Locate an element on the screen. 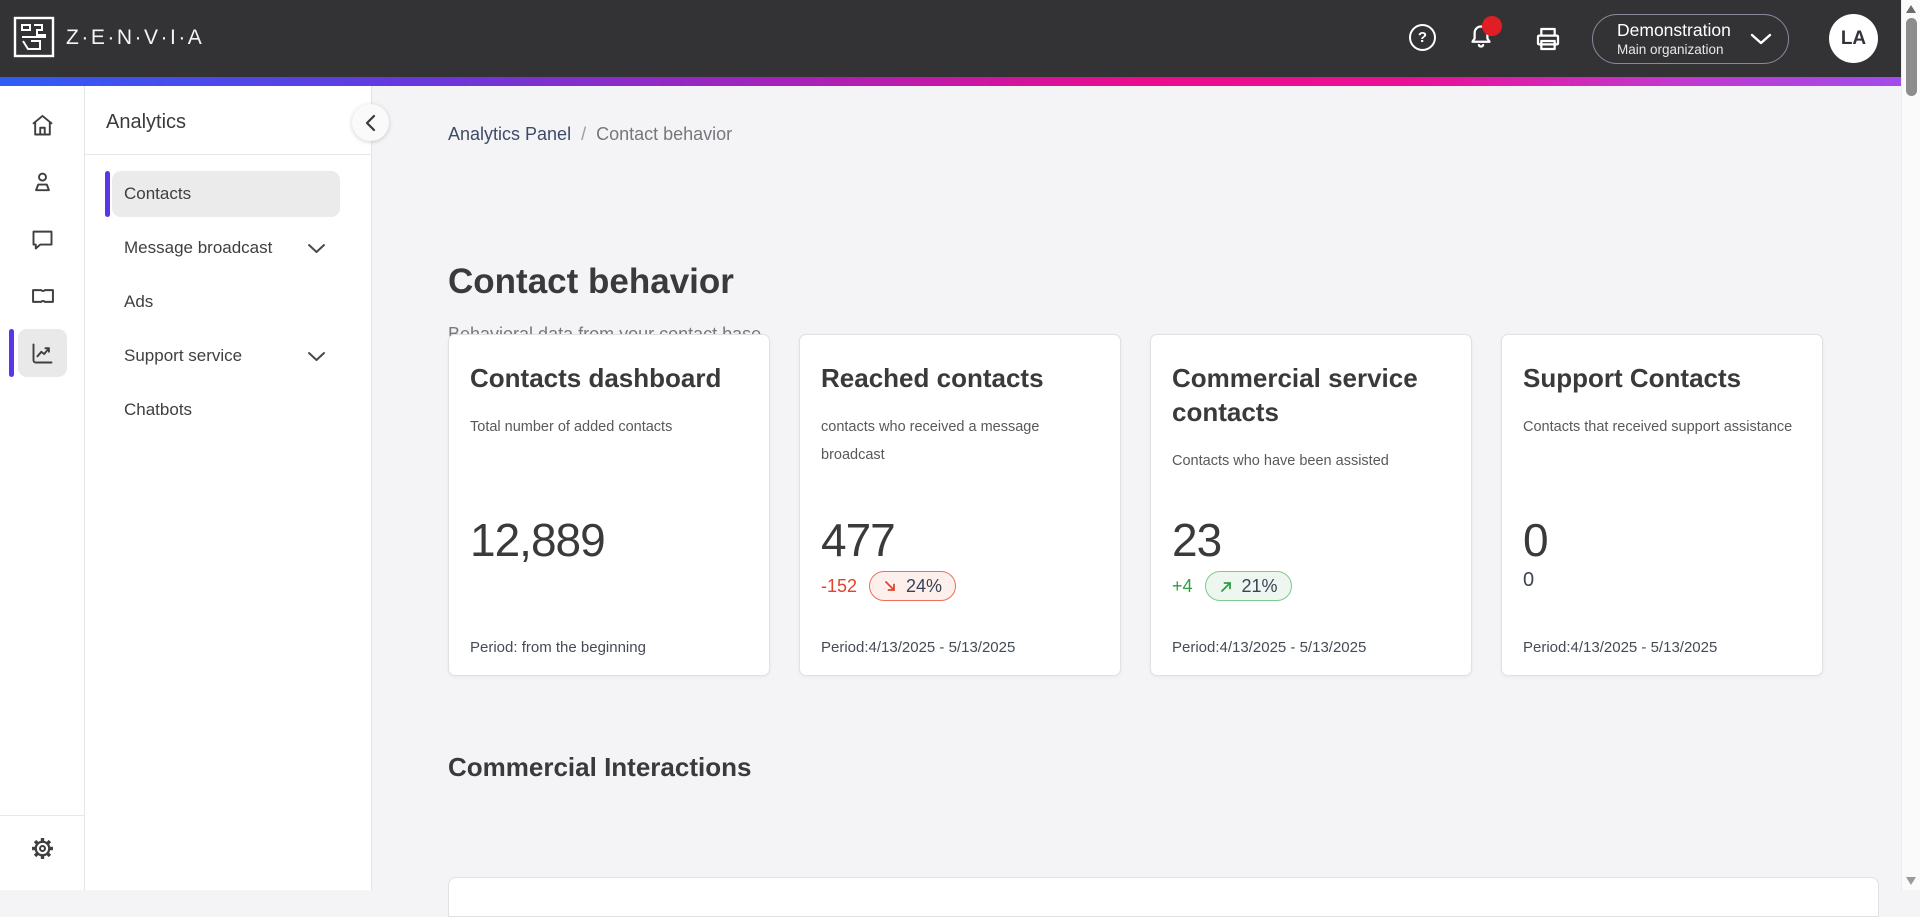 The image size is (1920, 917). card-value: 23 is located at coordinates (1197, 540).